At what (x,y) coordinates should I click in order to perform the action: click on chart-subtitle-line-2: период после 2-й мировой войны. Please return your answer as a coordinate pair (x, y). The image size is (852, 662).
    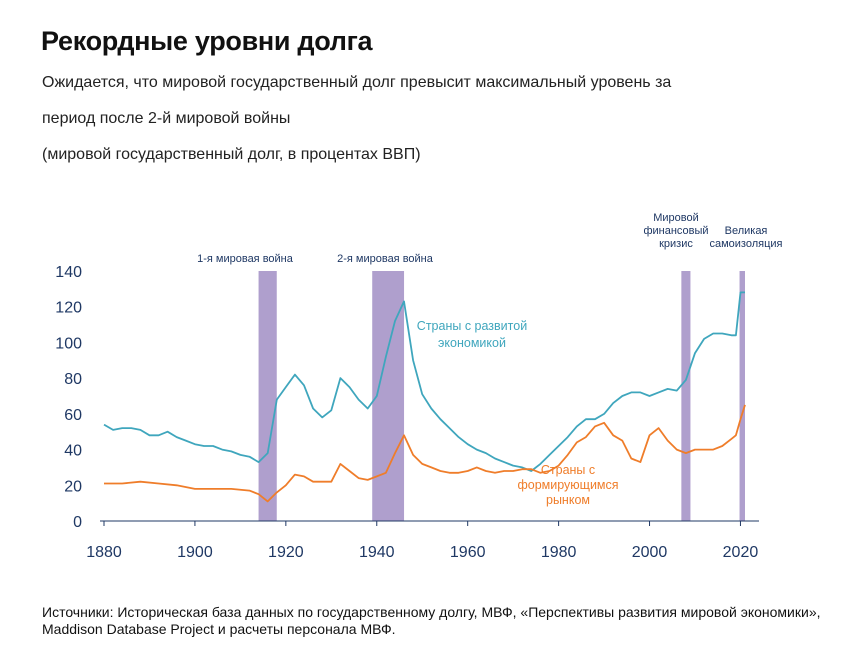
    Looking at the image, I should click on (166, 118).